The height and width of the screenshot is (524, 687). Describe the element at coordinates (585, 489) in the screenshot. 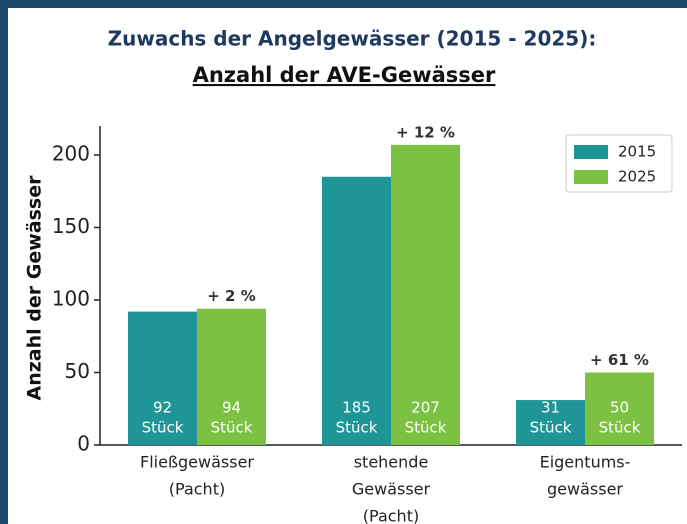

I see `x-tick-label: gewässer` at that location.